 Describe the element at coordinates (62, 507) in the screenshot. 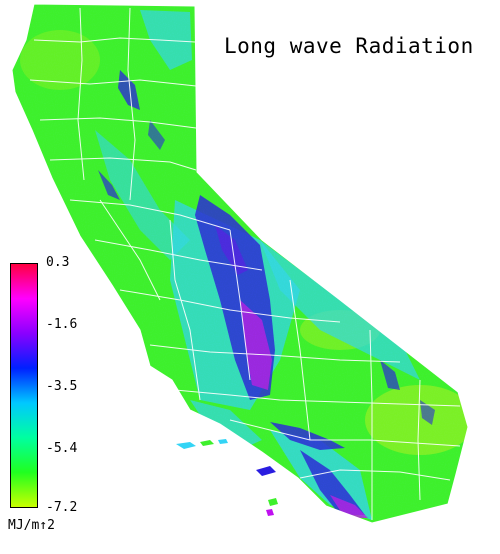

I see `color-scale-tick-label: -7.2` at that location.